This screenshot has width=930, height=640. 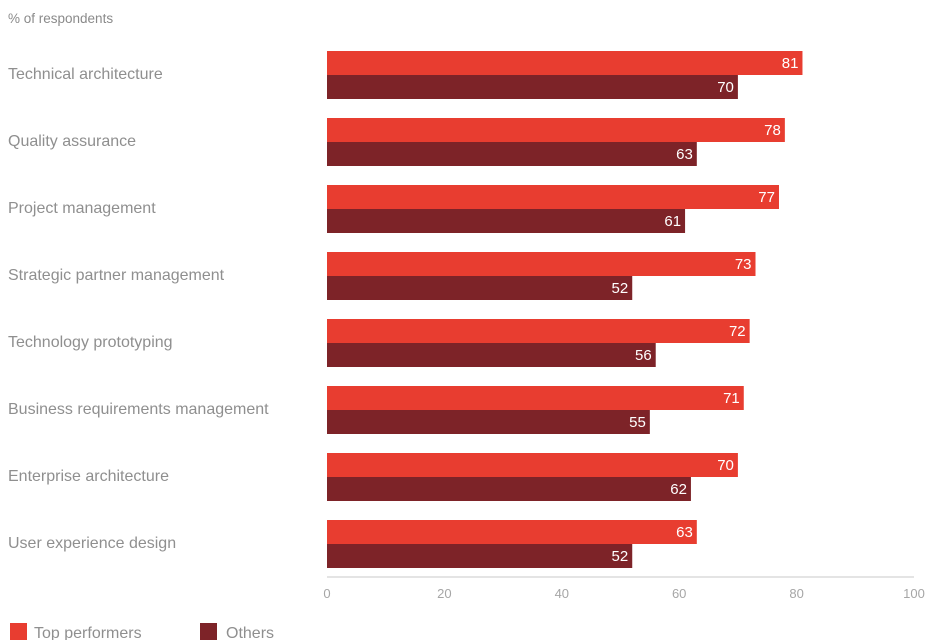 I want to click on x-tick-label: 20, so click(x=444, y=593).